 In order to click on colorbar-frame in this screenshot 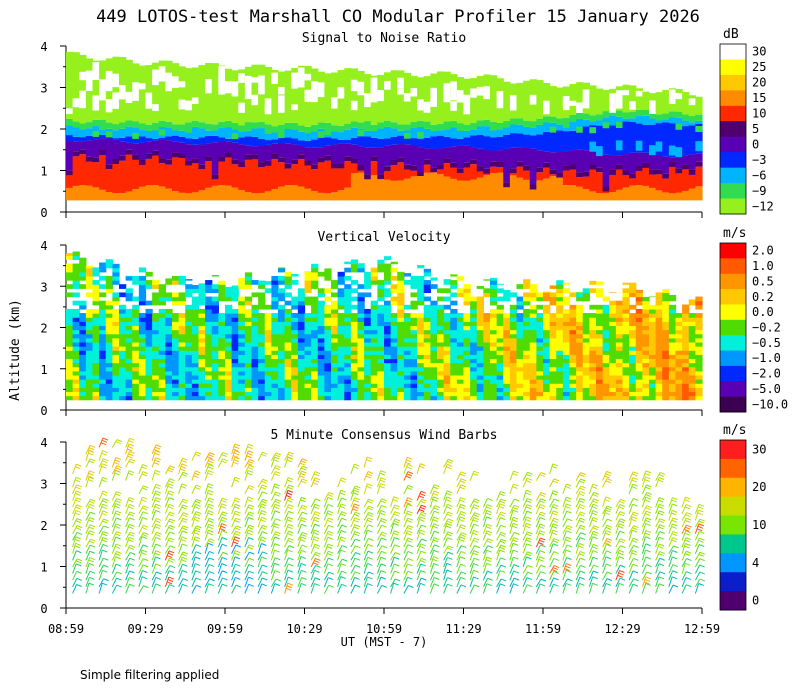, I will do `click(733, 129)`.